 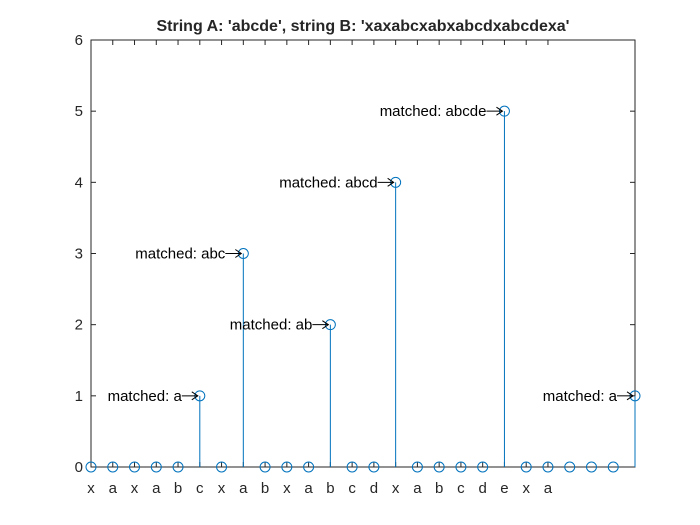 What do you see at coordinates (79, 254) in the screenshot?
I see `y-tick-label: 3` at bounding box center [79, 254].